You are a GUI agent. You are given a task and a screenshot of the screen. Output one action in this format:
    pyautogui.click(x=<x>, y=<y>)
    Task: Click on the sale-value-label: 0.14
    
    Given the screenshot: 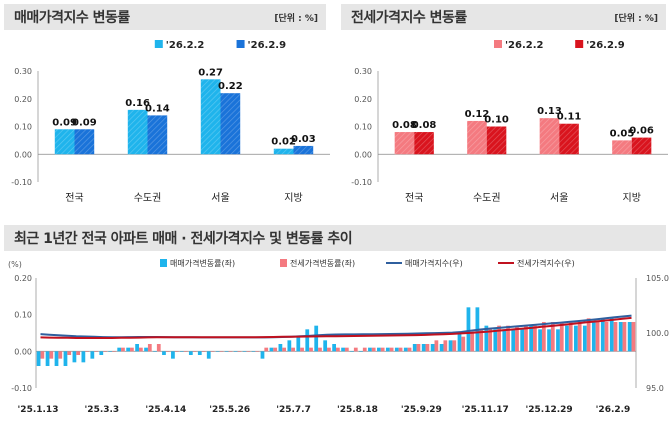 What is the action you would take?
    pyautogui.click(x=157, y=108)
    